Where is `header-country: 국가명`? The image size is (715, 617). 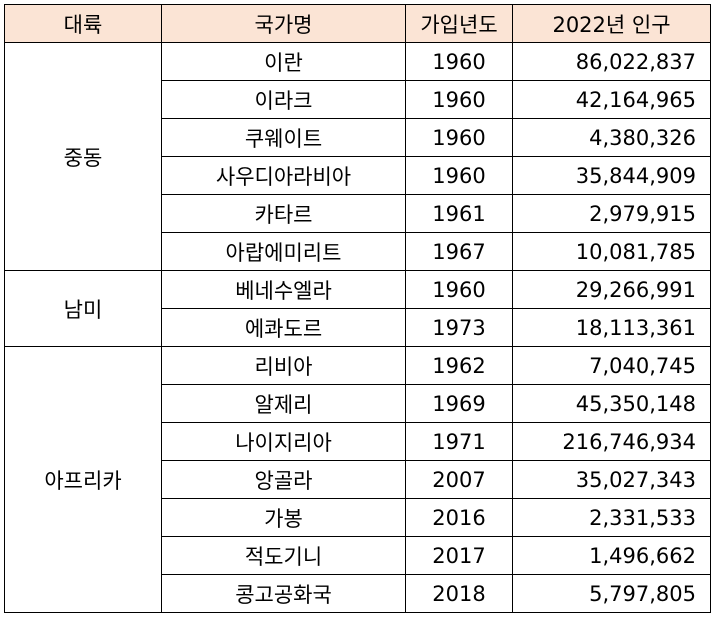
header-country: 국가명 is located at coordinates (283, 23).